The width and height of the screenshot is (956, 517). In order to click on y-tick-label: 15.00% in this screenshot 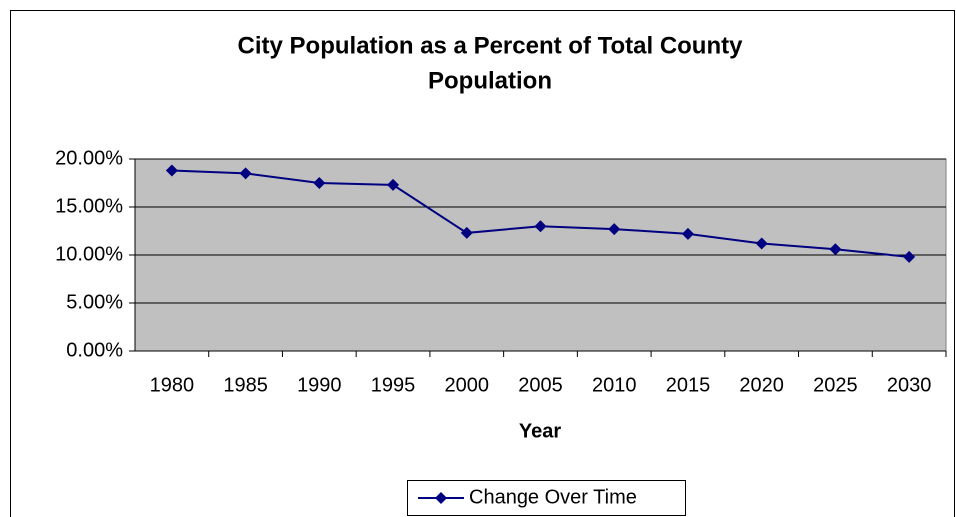, I will do `click(89, 206)`.